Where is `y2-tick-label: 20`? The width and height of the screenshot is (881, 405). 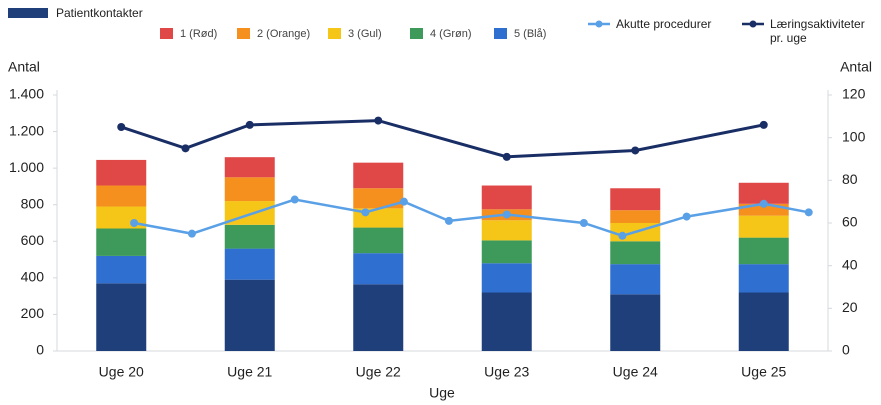
y2-tick-label: 20 is located at coordinates (850, 307).